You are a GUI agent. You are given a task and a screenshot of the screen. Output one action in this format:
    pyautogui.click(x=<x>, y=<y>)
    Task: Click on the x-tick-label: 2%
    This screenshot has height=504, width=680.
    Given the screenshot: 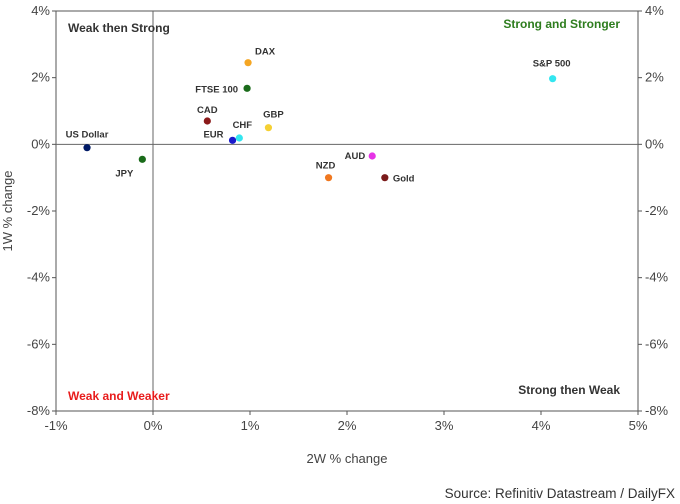 What is the action you would take?
    pyautogui.click(x=347, y=425)
    